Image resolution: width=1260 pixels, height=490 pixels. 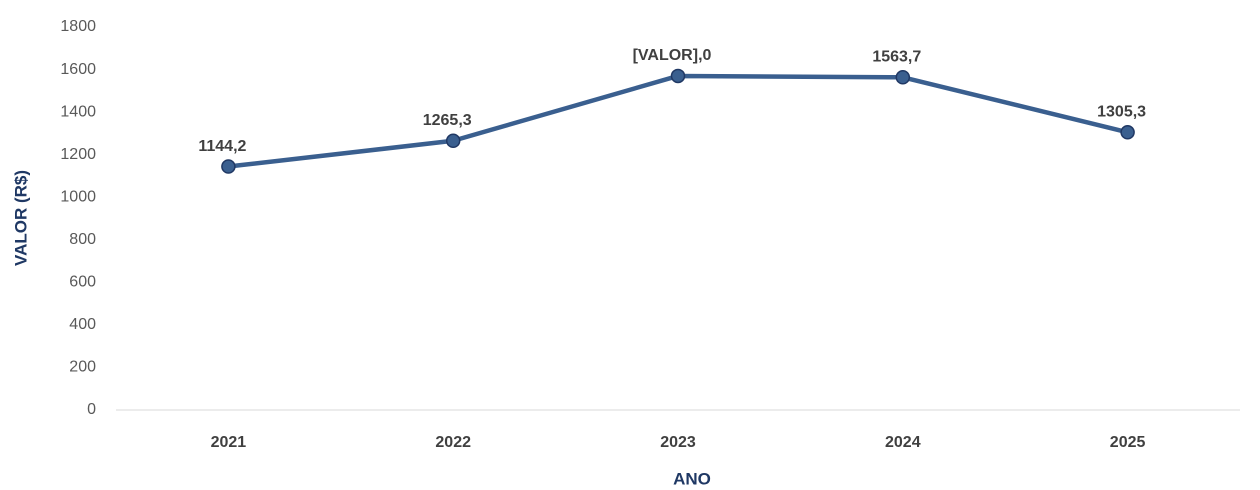 I want to click on y-tick-label: 1600, so click(x=78, y=69).